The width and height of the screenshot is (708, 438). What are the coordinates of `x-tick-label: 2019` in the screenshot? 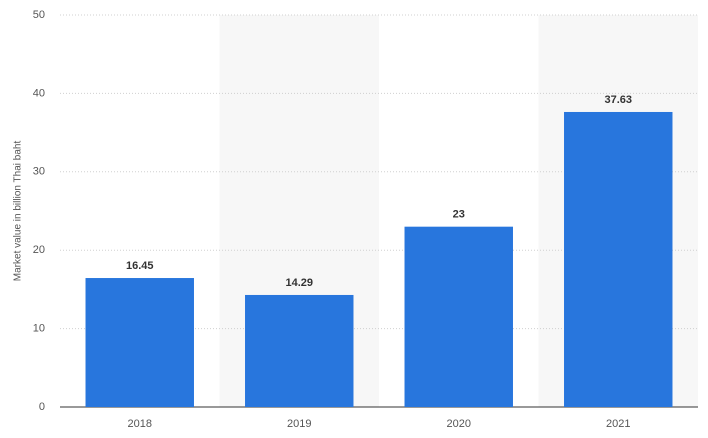 It's located at (299, 424).